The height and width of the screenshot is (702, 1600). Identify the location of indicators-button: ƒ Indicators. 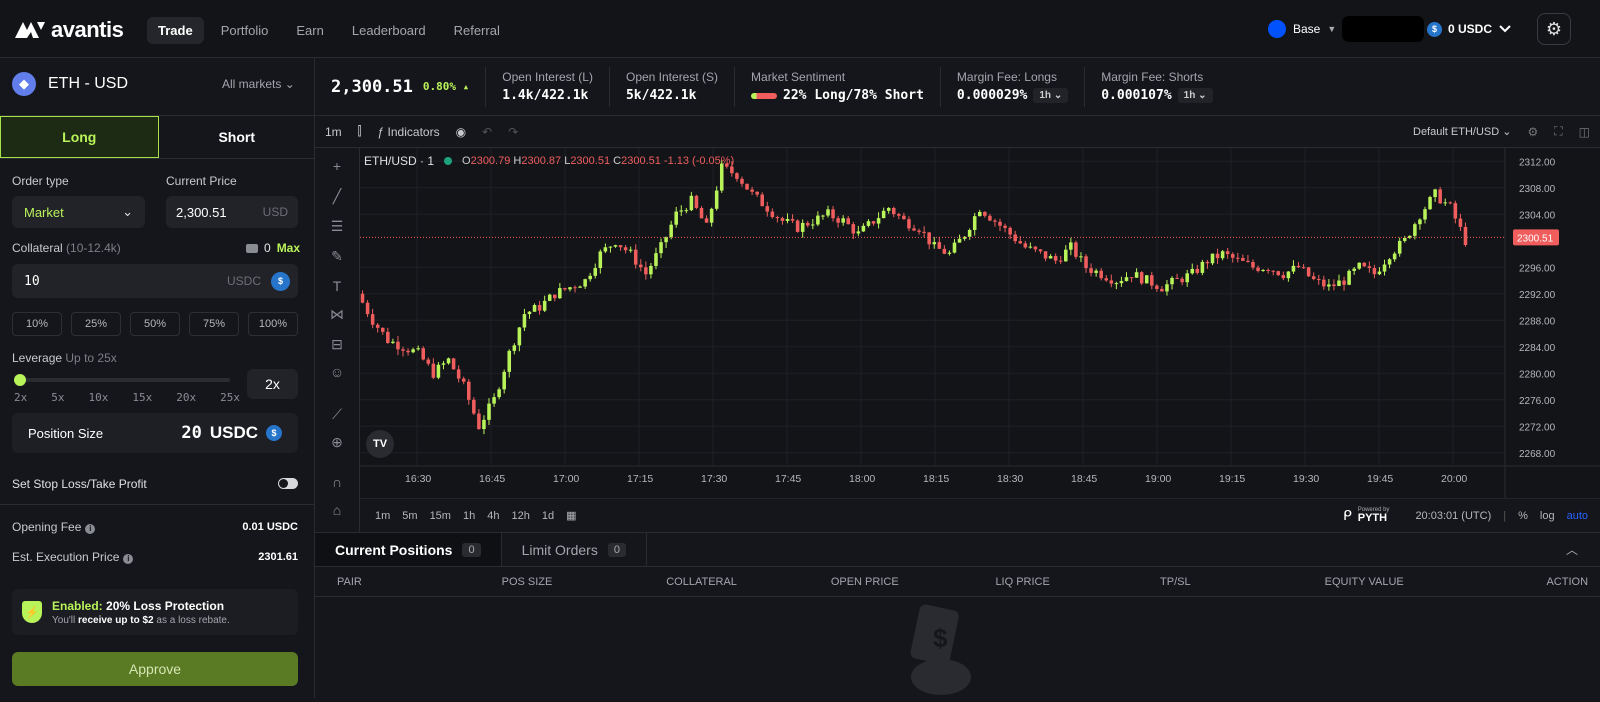
(409, 132).